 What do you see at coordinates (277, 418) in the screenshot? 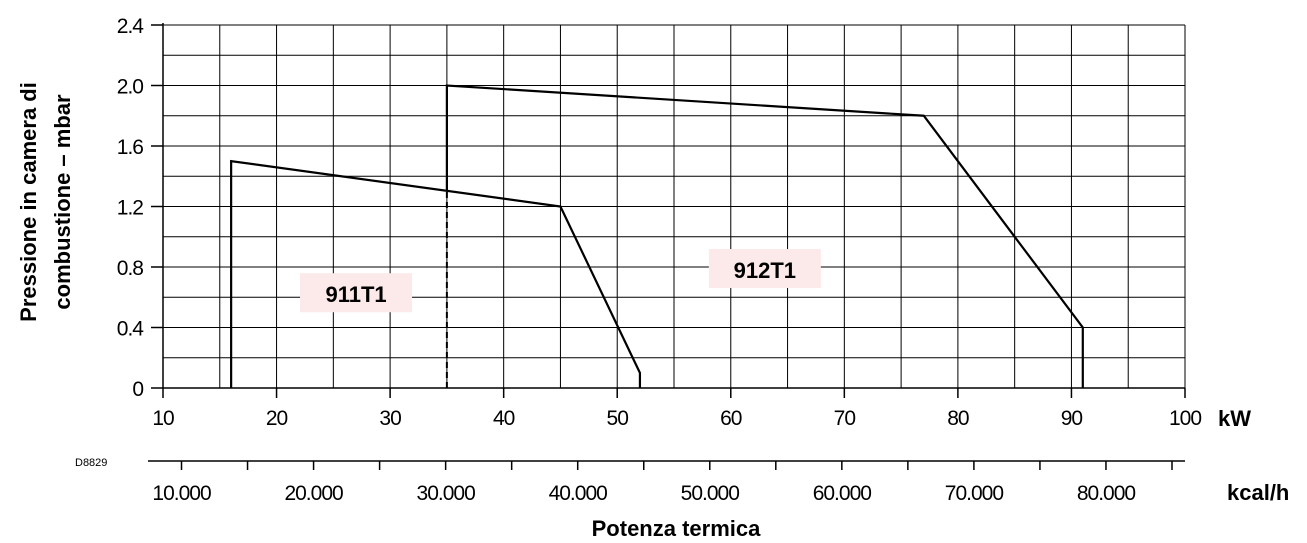
I see `x-tick-label: 20` at bounding box center [277, 418].